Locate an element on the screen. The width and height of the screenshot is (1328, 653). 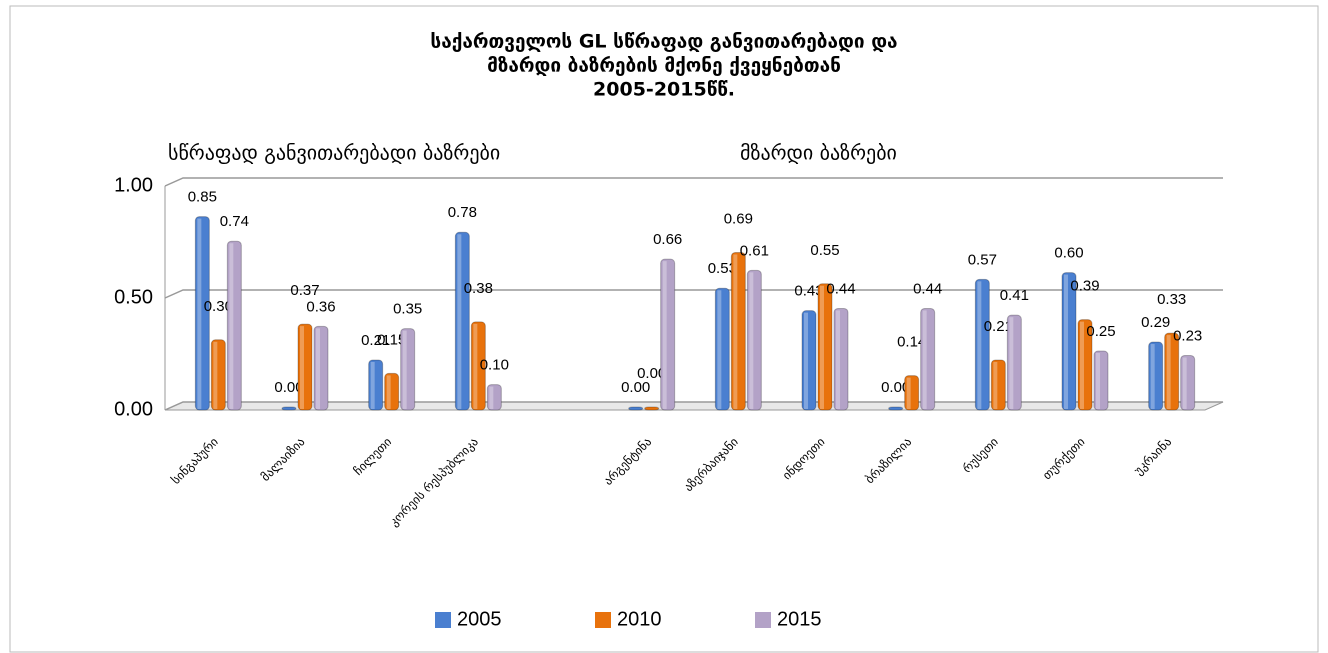
data-label: 0.66 is located at coordinates (667, 239).